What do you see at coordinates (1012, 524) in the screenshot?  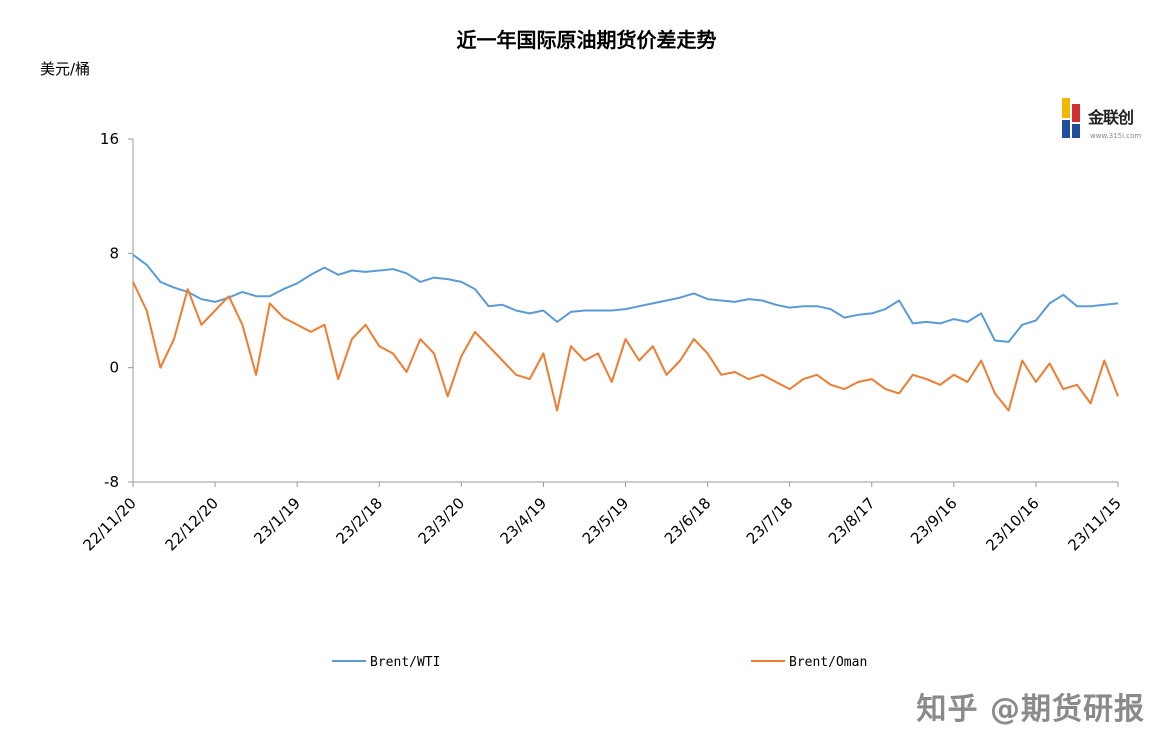 I see `x-tick-label: 23/10/16` at bounding box center [1012, 524].